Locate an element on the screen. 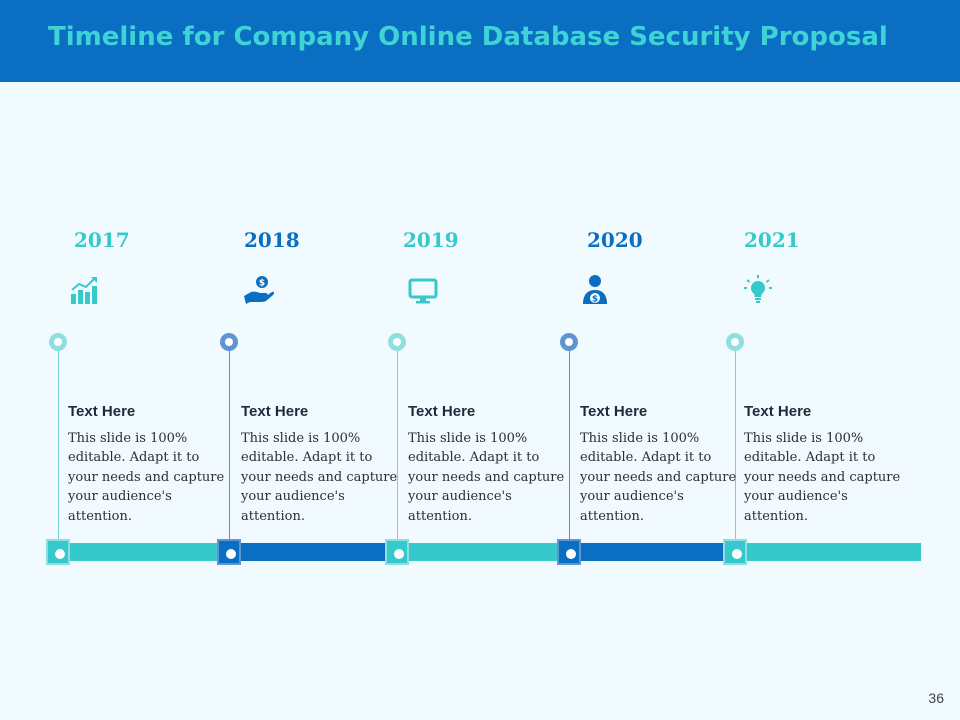 The width and height of the screenshot is (960, 720). year-label: 2019 is located at coordinates (431, 240).